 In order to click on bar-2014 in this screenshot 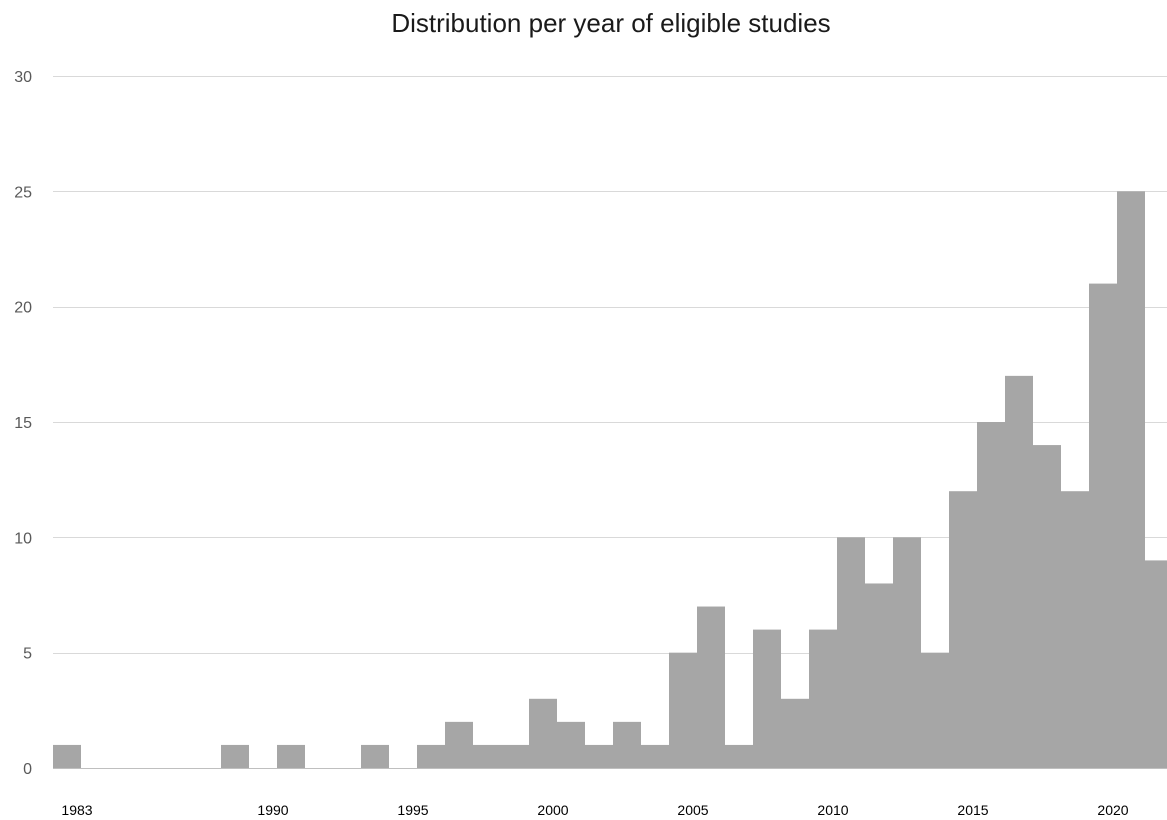, I will do `click(935, 710)`.